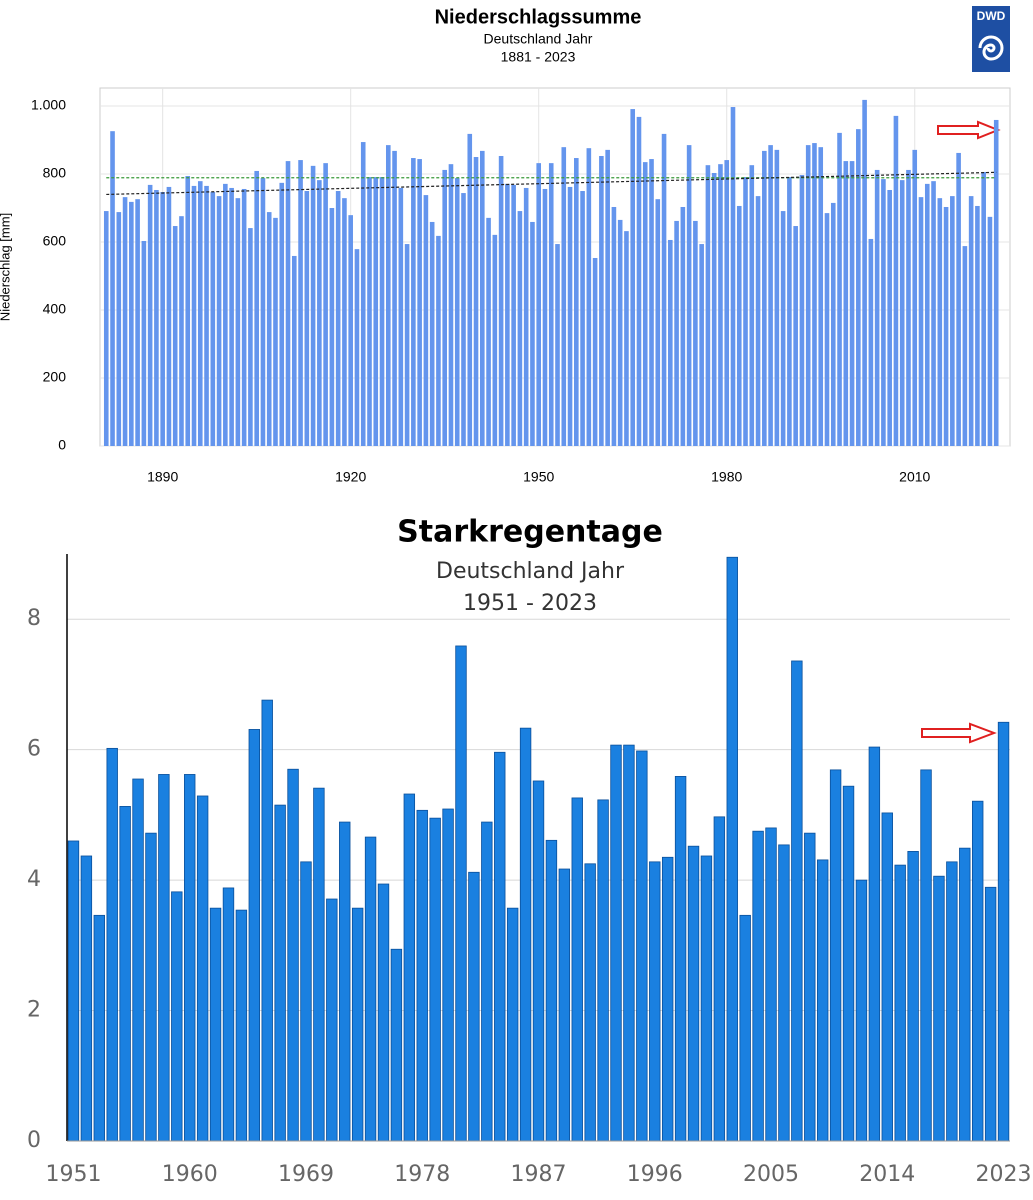  What do you see at coordinates (991, 48) in the screenshot?
I see `logo-swirl` at bounding box center [991, 48].